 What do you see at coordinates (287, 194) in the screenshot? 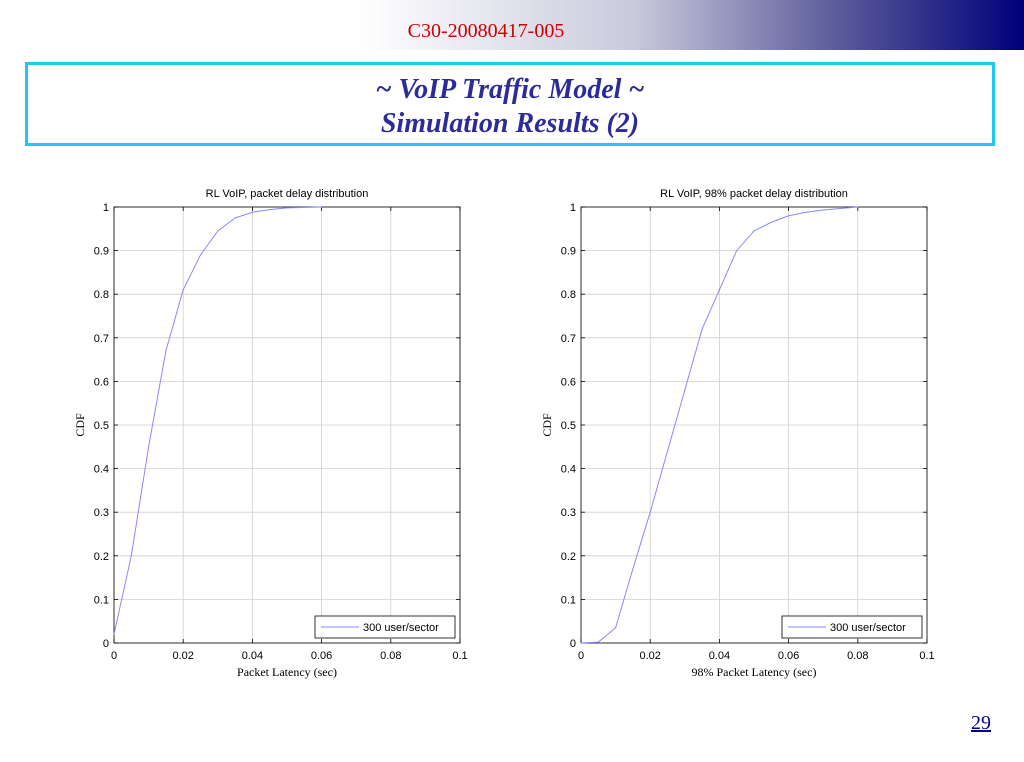
I see `chart-title: RL VoIP, packet delay distribution` at bounding box center [287, 194].